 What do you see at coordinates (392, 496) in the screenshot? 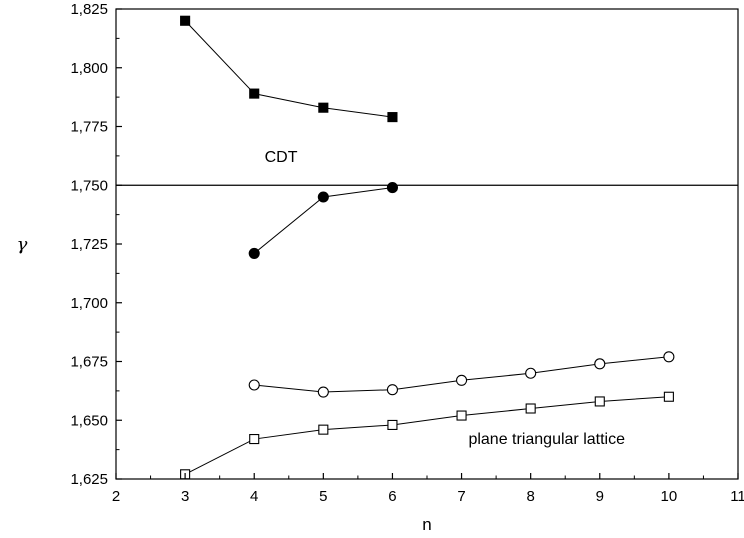
I see `x-tick-label: 6` at bounding box center [392, 496].